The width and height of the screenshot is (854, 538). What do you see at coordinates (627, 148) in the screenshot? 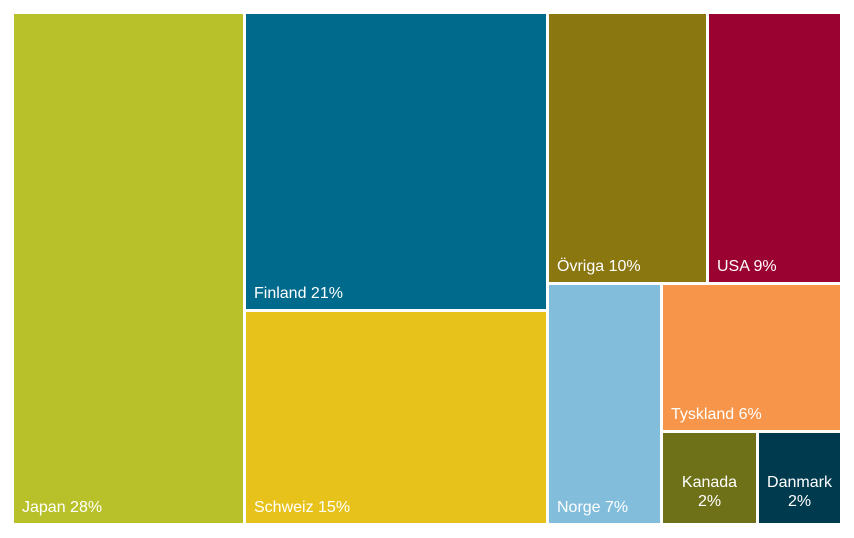
I see `tile-ovriga: Övriga 10%` at bounding box center [627, 148].